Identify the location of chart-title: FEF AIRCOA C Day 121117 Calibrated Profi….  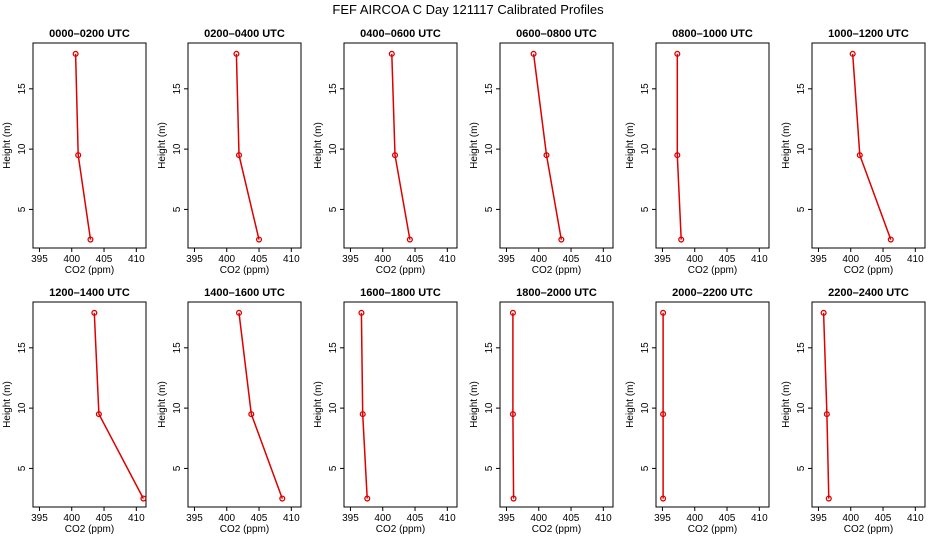
(468, 9).